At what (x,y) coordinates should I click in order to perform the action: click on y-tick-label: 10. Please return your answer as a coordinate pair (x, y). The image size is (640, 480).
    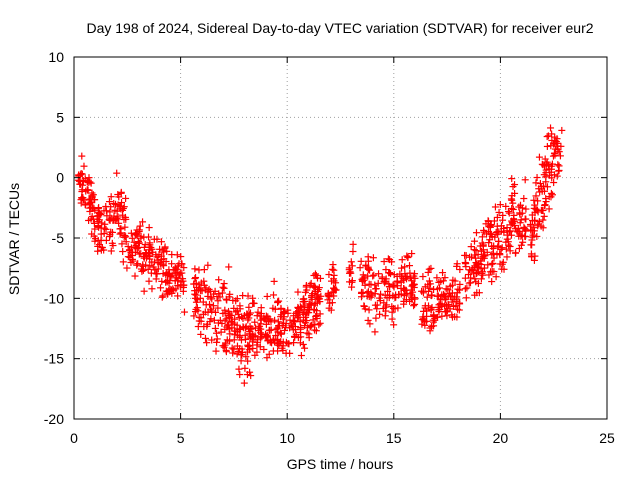
    Looking at the image, I should click on (56, 57).